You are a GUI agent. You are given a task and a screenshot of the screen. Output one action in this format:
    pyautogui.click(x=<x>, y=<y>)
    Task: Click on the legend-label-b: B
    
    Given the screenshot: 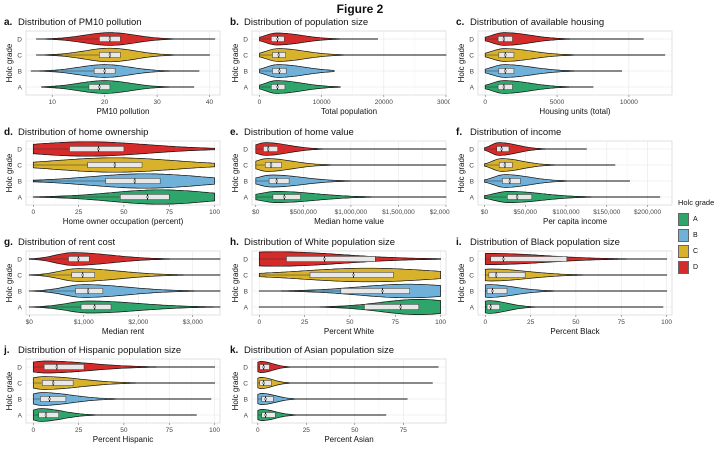 What is the action you would take?
    pyautogui.click(x=695, y=235)
    